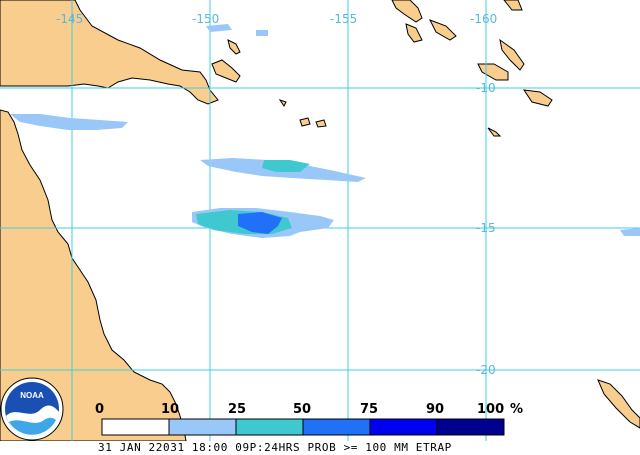 The image size is (640, 455). Describe the element at coordinates (435, 409) in the screenshot. I see `legend-tick-90: 90` at that location.